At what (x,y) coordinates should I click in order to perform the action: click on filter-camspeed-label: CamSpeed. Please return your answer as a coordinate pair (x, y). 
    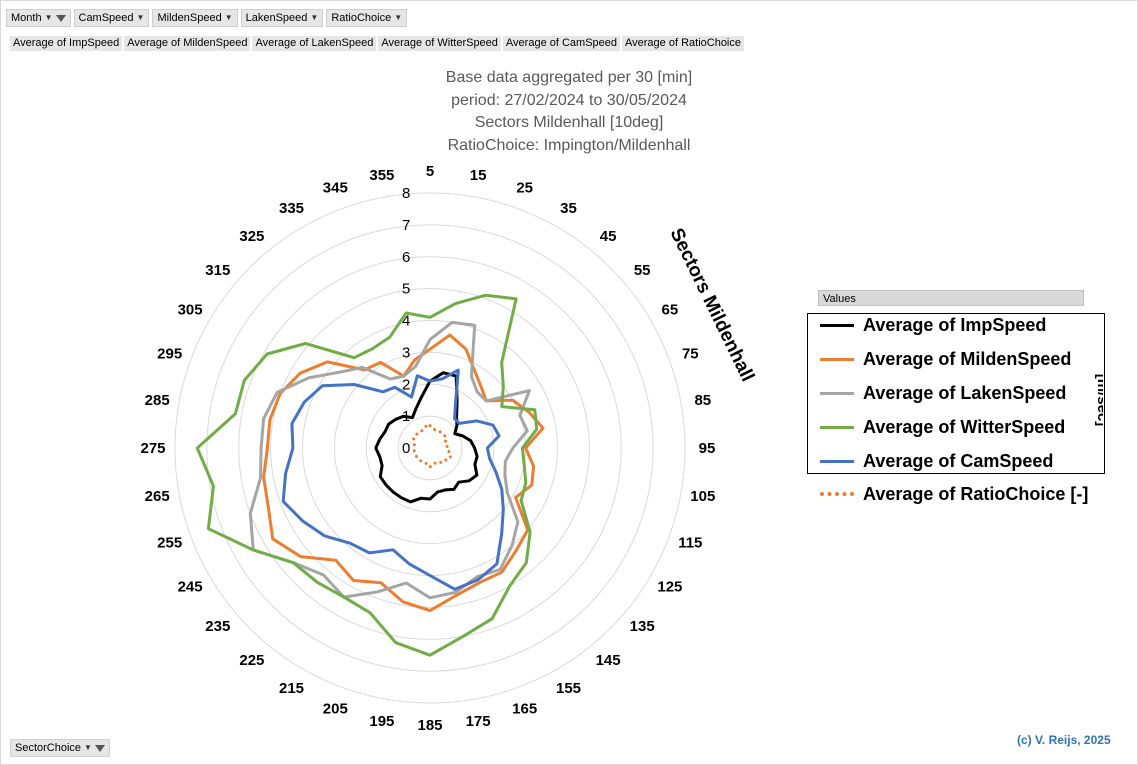
    Looking at the image, I should click on (106, 18).